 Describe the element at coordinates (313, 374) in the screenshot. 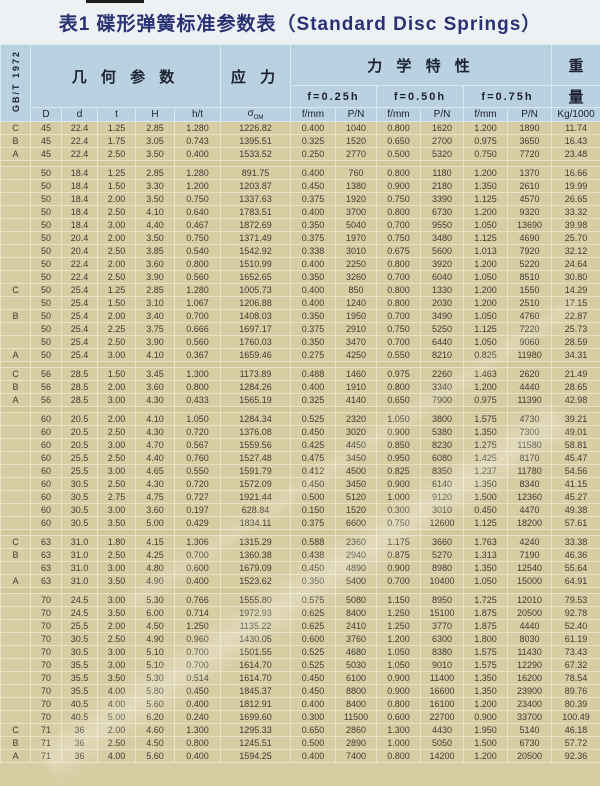

I see `data-cell: 0.488` at that location.